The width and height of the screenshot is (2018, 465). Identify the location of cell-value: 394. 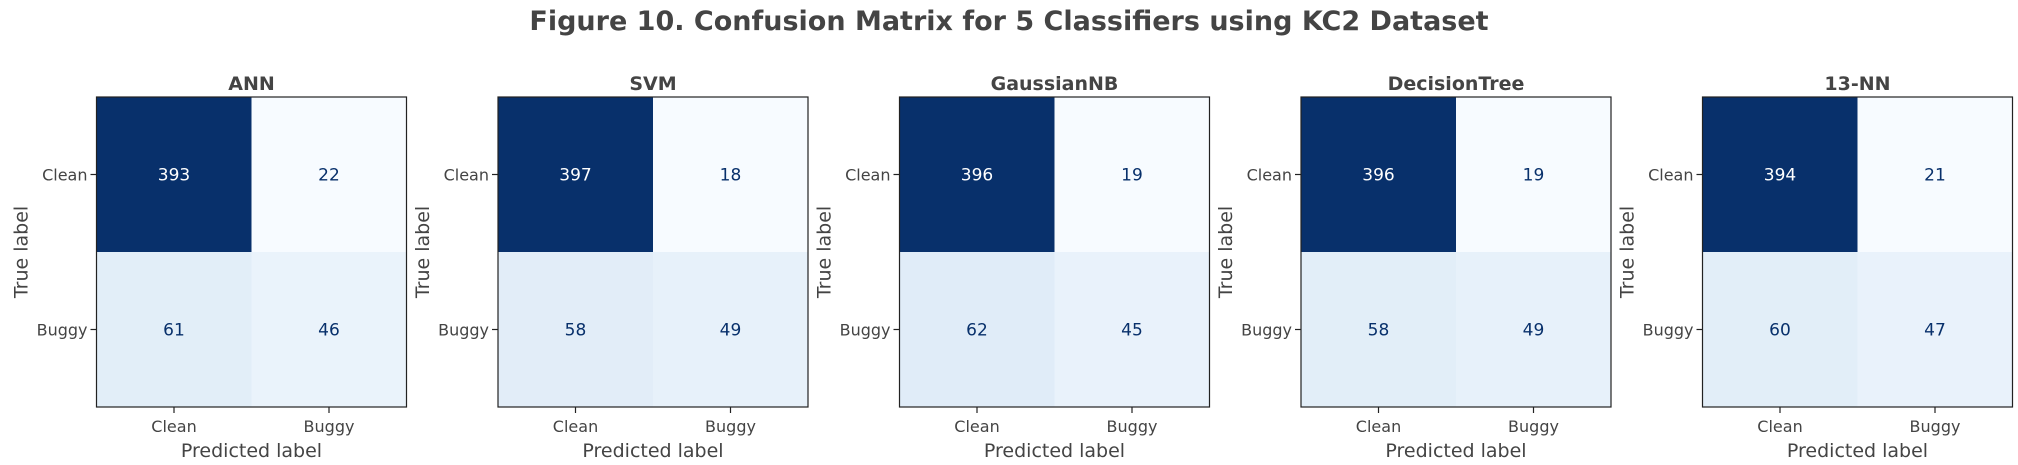
(1780, 176).